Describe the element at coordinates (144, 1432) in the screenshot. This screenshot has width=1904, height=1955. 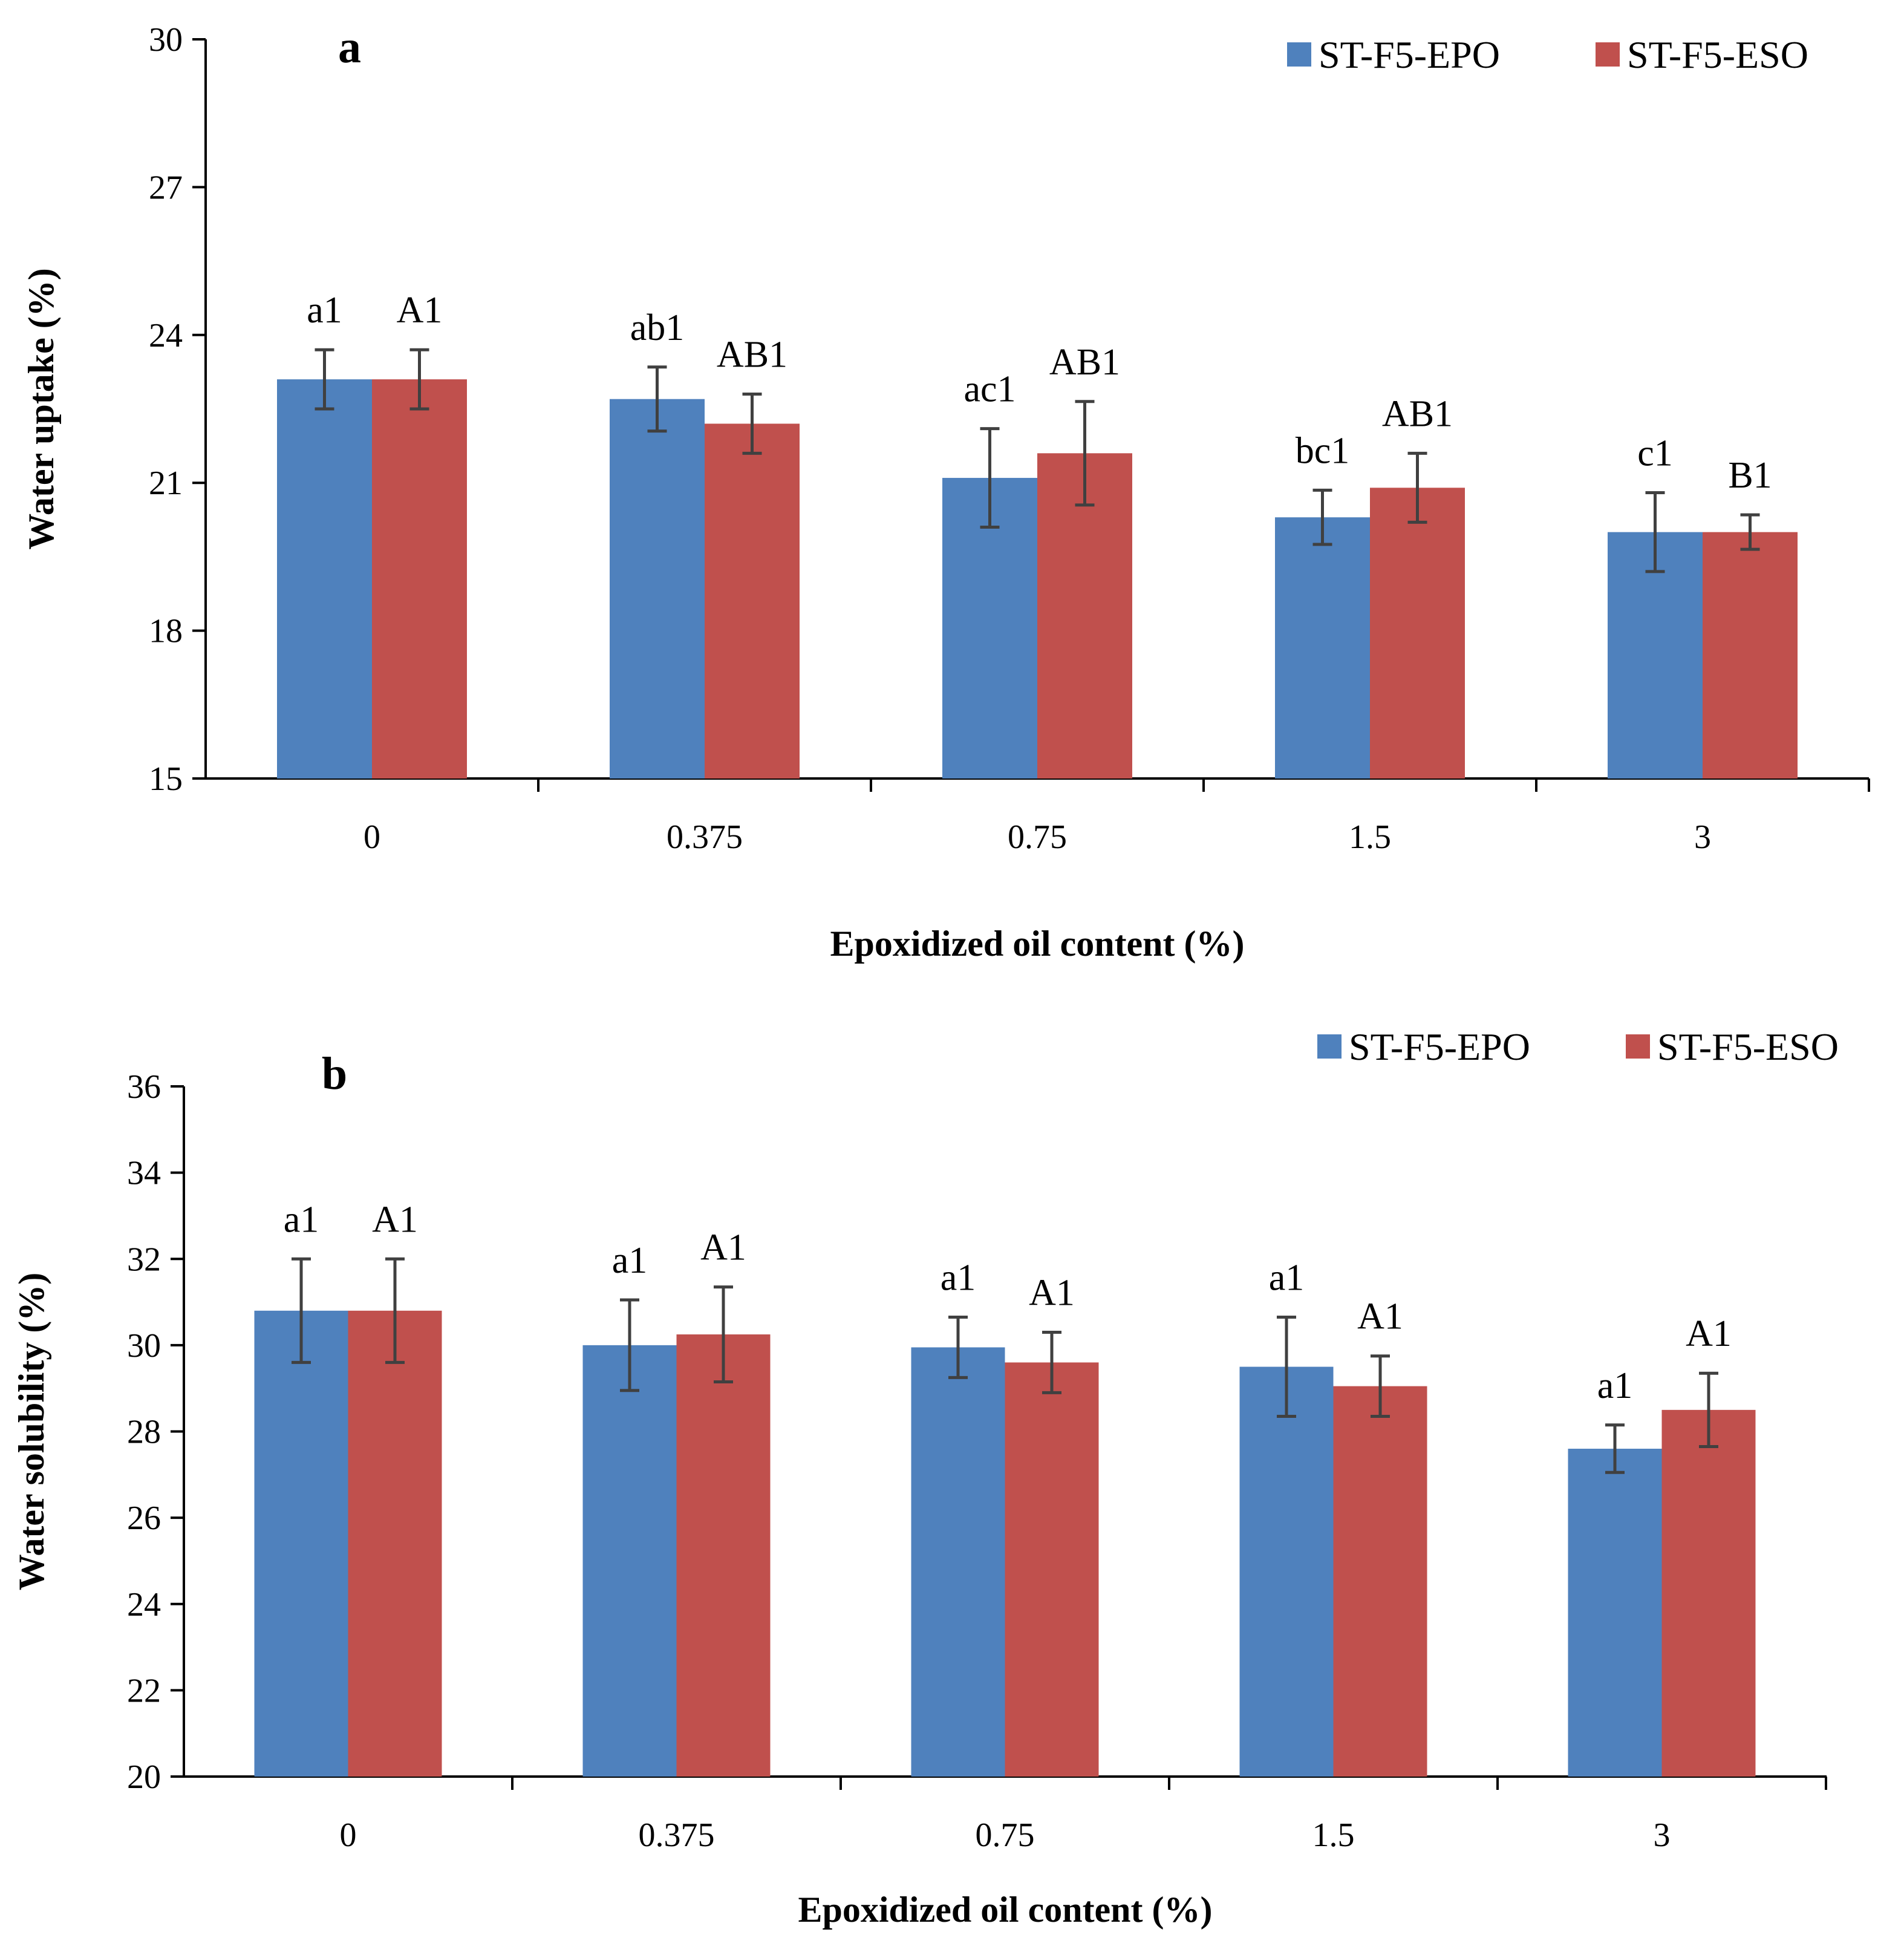
I see `y-tick-label: 28` at that location.